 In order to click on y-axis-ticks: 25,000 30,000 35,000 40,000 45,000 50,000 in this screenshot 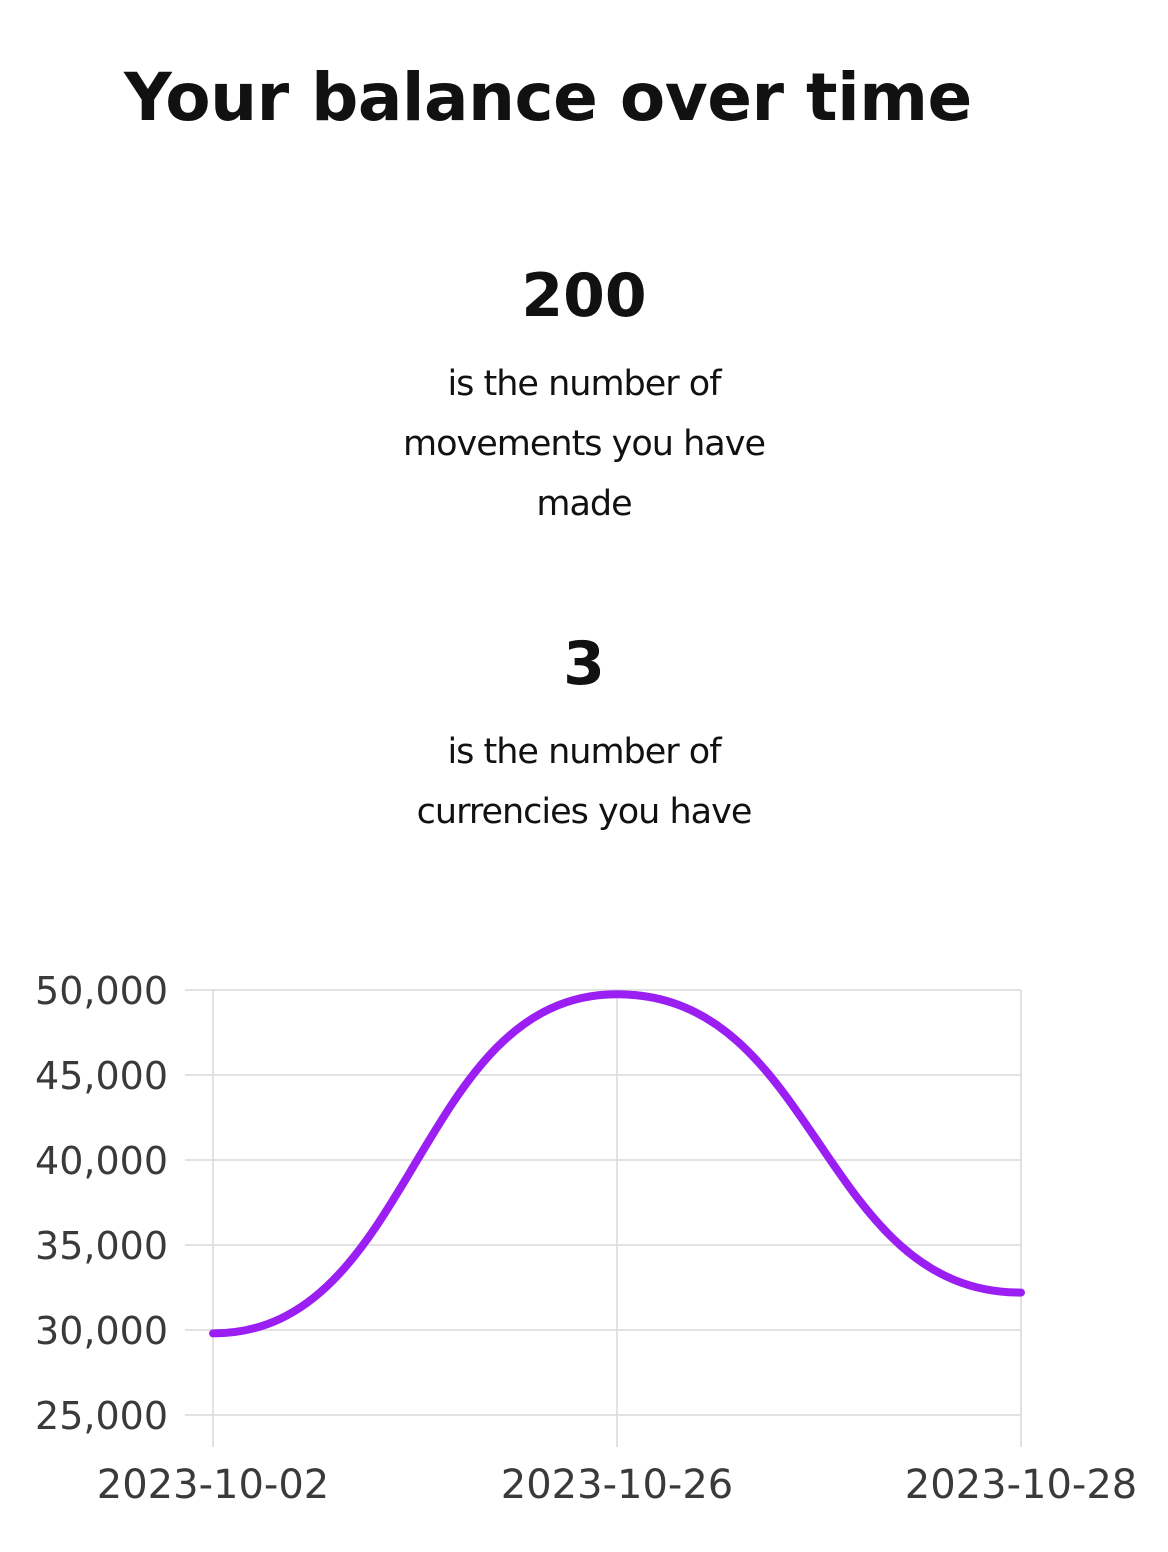, I will do `click(101, 1203)`.